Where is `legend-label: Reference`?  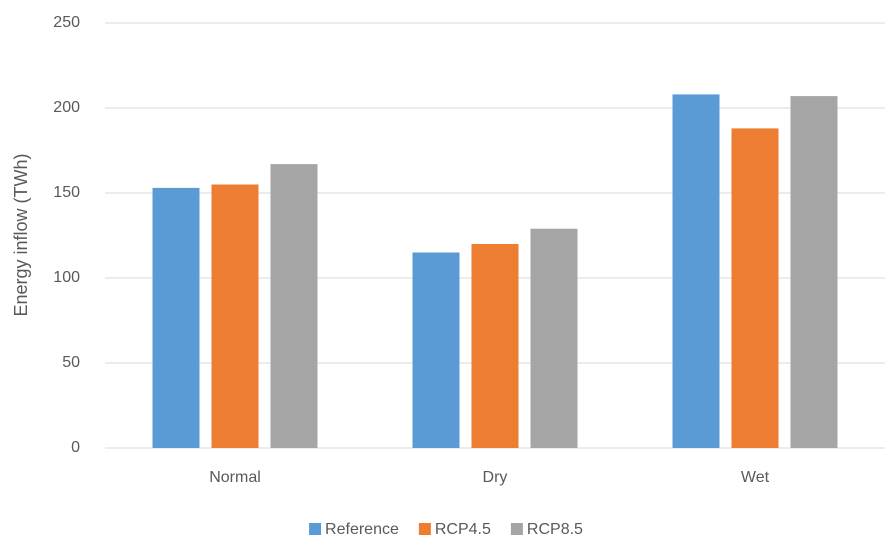
legend-label: Reference is located at coordinates (362, 529).